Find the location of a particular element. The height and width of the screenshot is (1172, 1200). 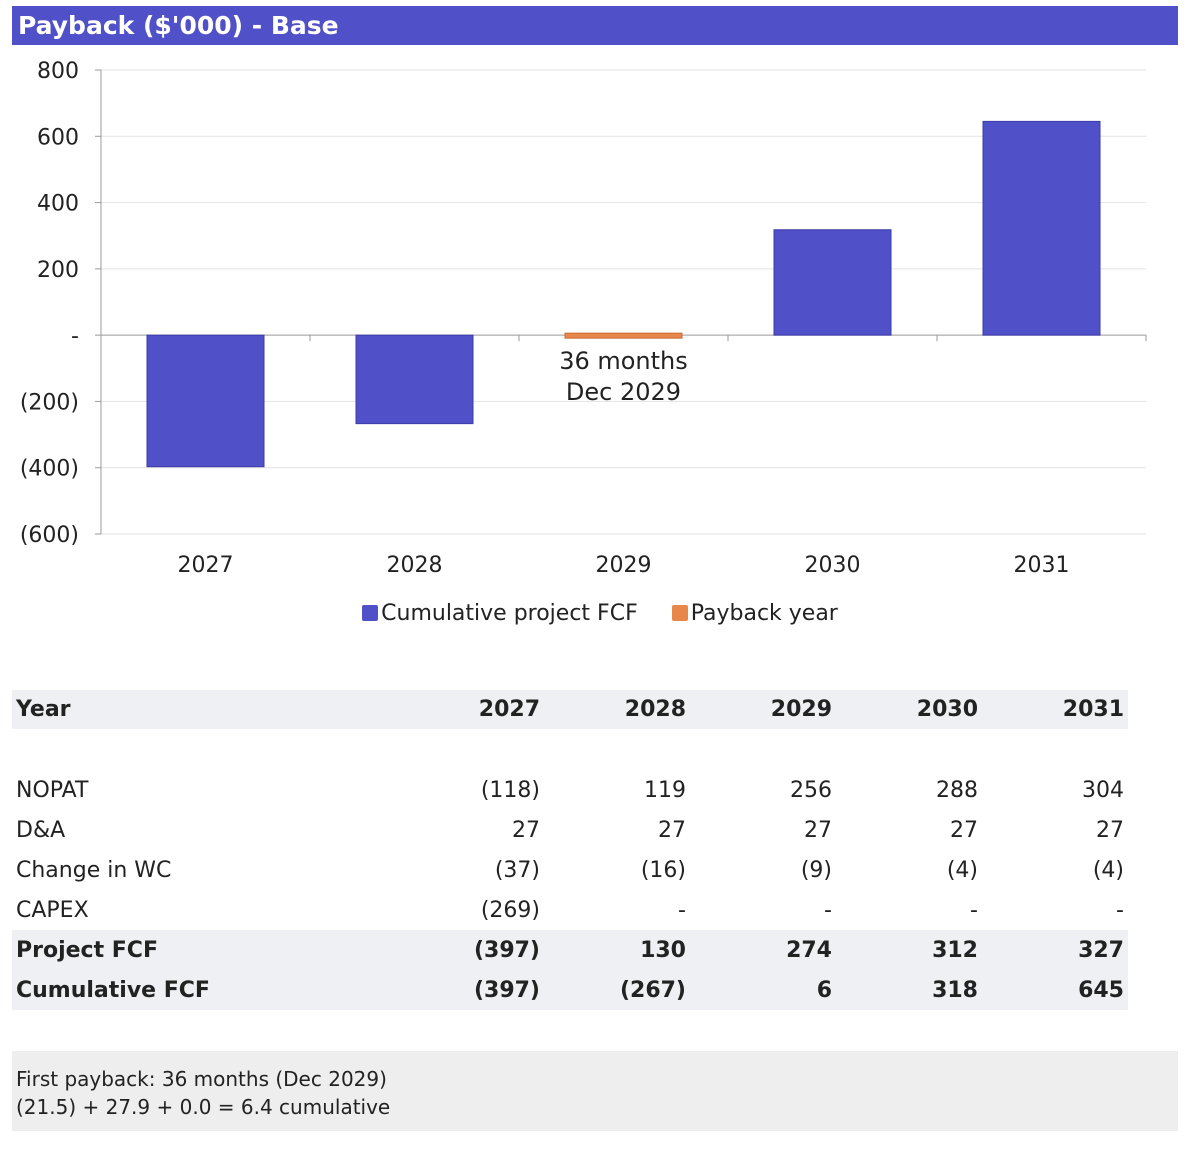

table-cell: 327 is located at coordinates (1101, 950).